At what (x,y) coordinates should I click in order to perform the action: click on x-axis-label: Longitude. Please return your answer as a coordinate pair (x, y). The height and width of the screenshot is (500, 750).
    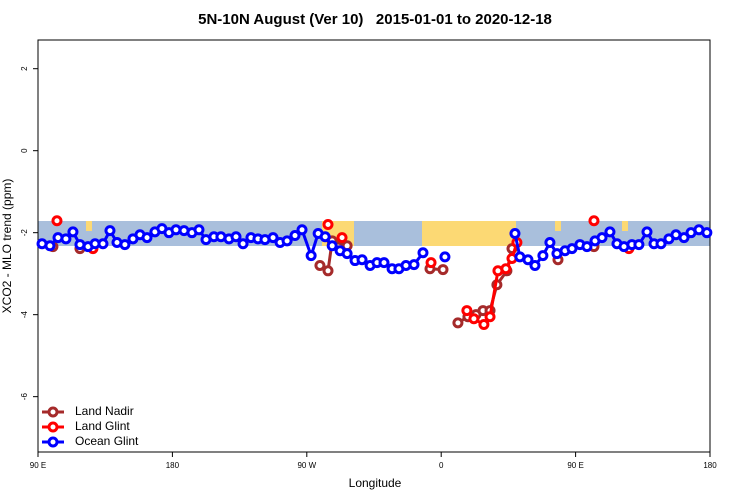
    Looking at the image, I should click on (375, 483).